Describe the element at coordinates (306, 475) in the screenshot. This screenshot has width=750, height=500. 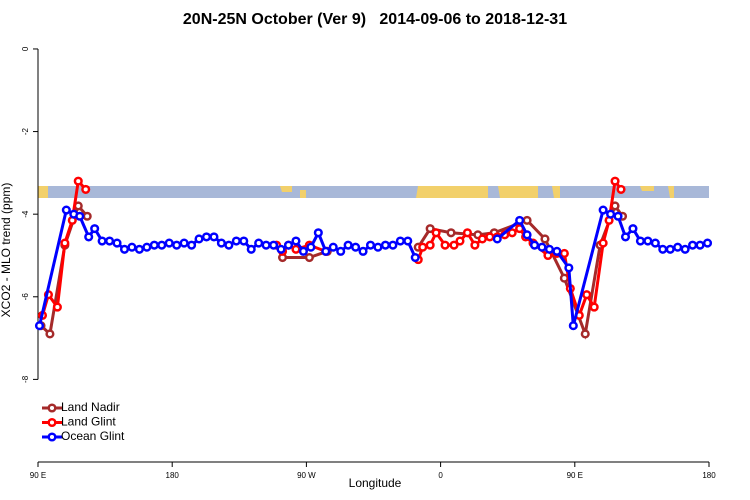
I see `x-tick-label: 90 W` at that location.